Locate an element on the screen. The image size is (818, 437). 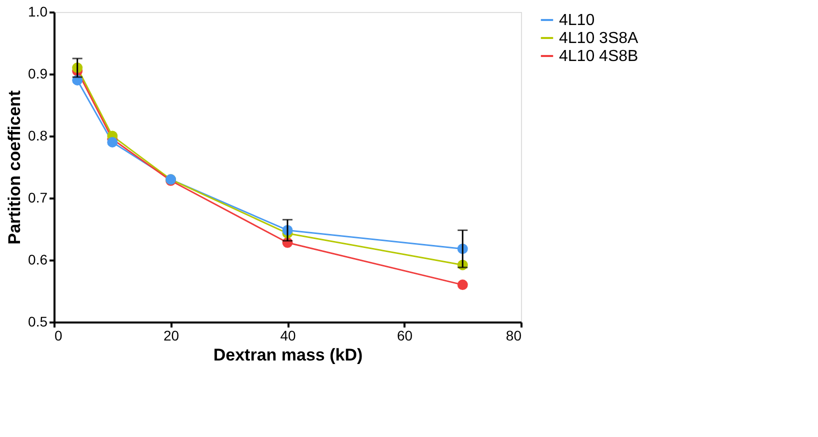
x-tick-label: 0 is located at coordinates (58, 336).